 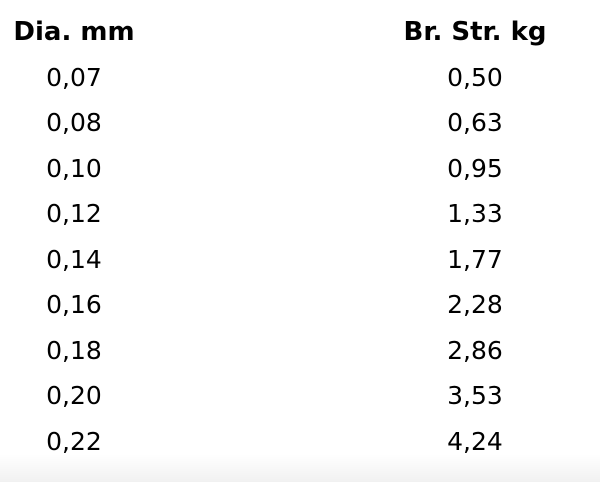 What do you see at coordinates (74, 396) in the screenshot?
I see `dia-value: 0,20` at bounding box center [74, 396].